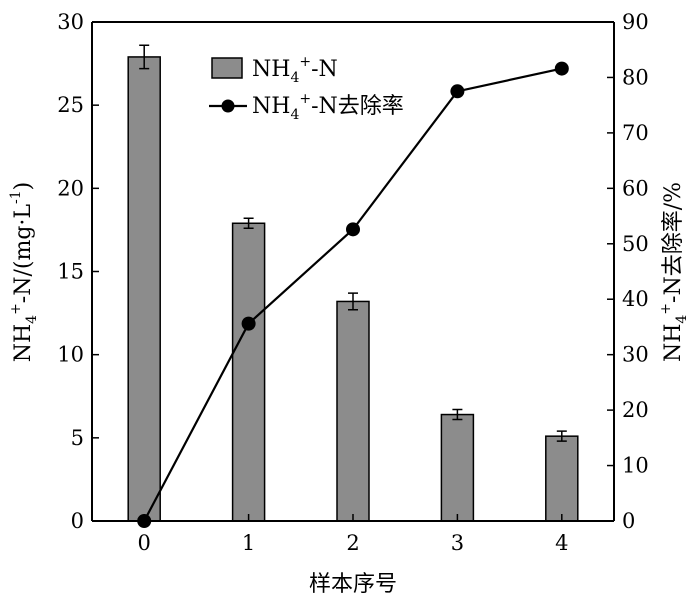 This screenshot has width=700, height=601. What do you see at coordinates (635, 355) in the screenshot?
I see `y-right-tick-label: 30` at bounding box center [635, 355].